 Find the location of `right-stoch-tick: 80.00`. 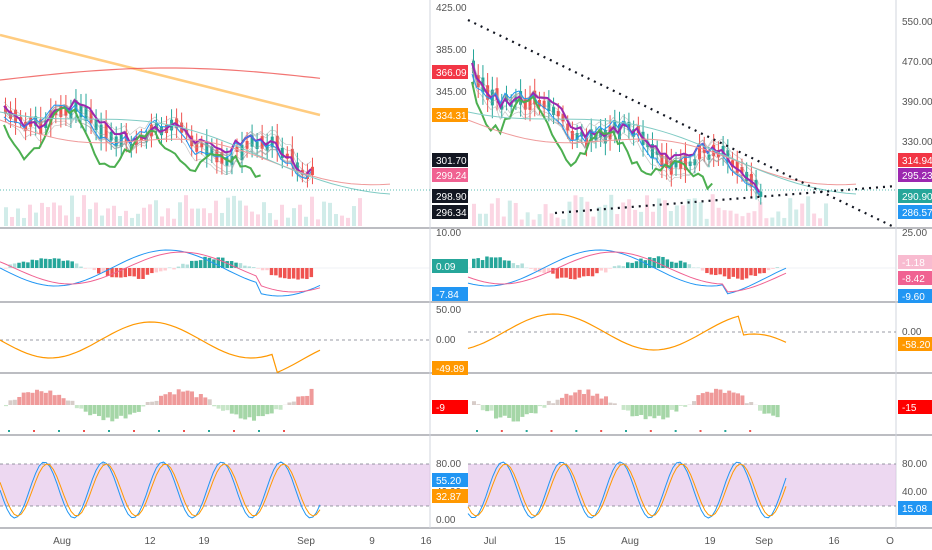

right-stoch-tick: 80.00 is located at coordinates (914, 464).